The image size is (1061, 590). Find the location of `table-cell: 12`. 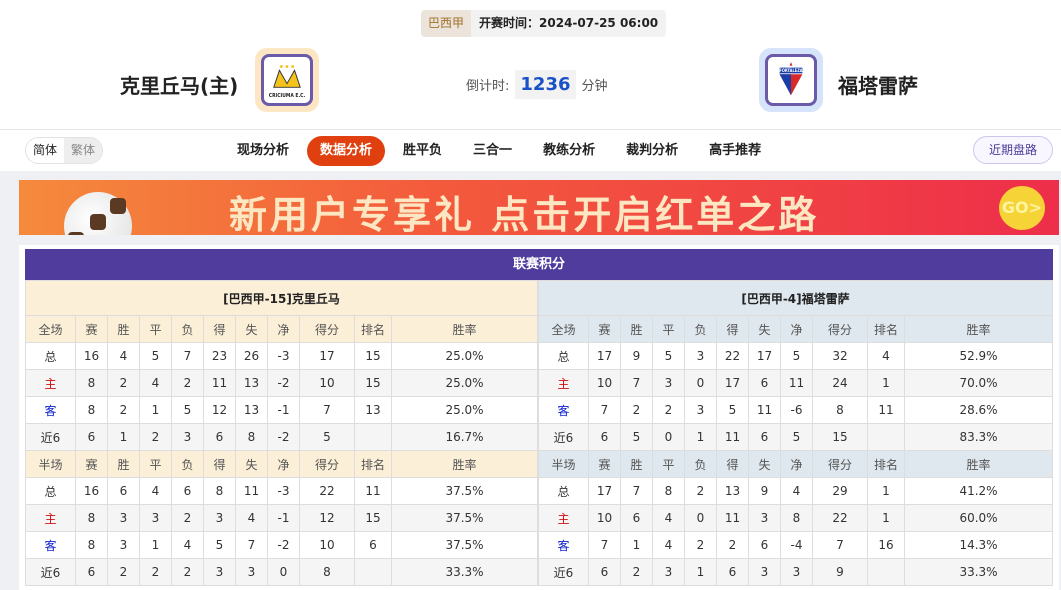

table-cell: 12 is located at coordinates (327, 518).